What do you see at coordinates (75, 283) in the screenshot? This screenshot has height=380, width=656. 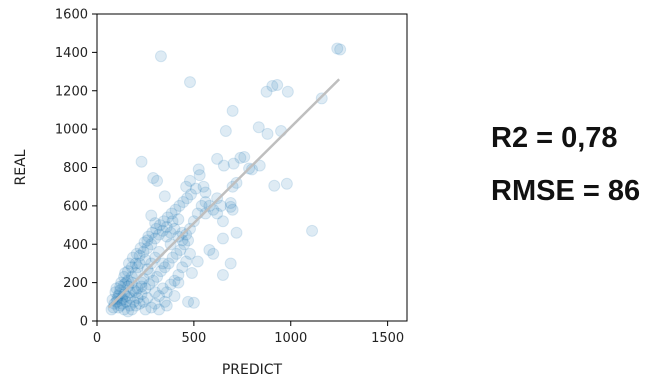 I see `y-tick-label: 200` at bounding box center [75, 283].